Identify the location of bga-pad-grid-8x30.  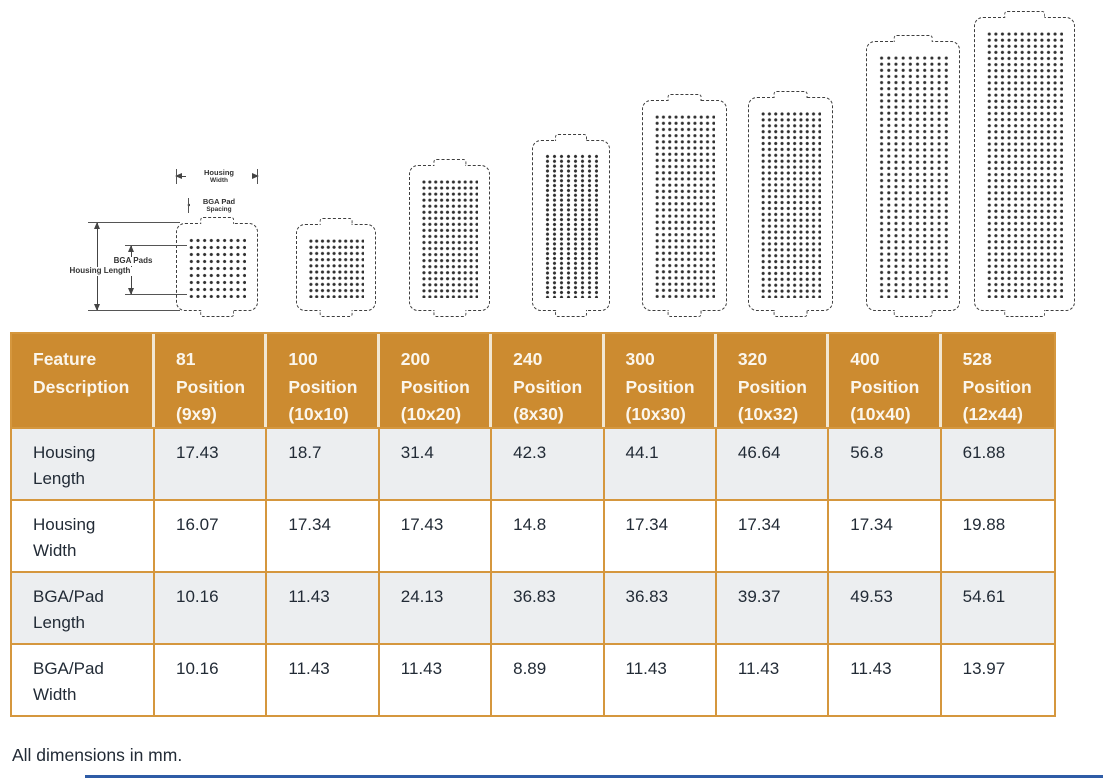
(571, 226).